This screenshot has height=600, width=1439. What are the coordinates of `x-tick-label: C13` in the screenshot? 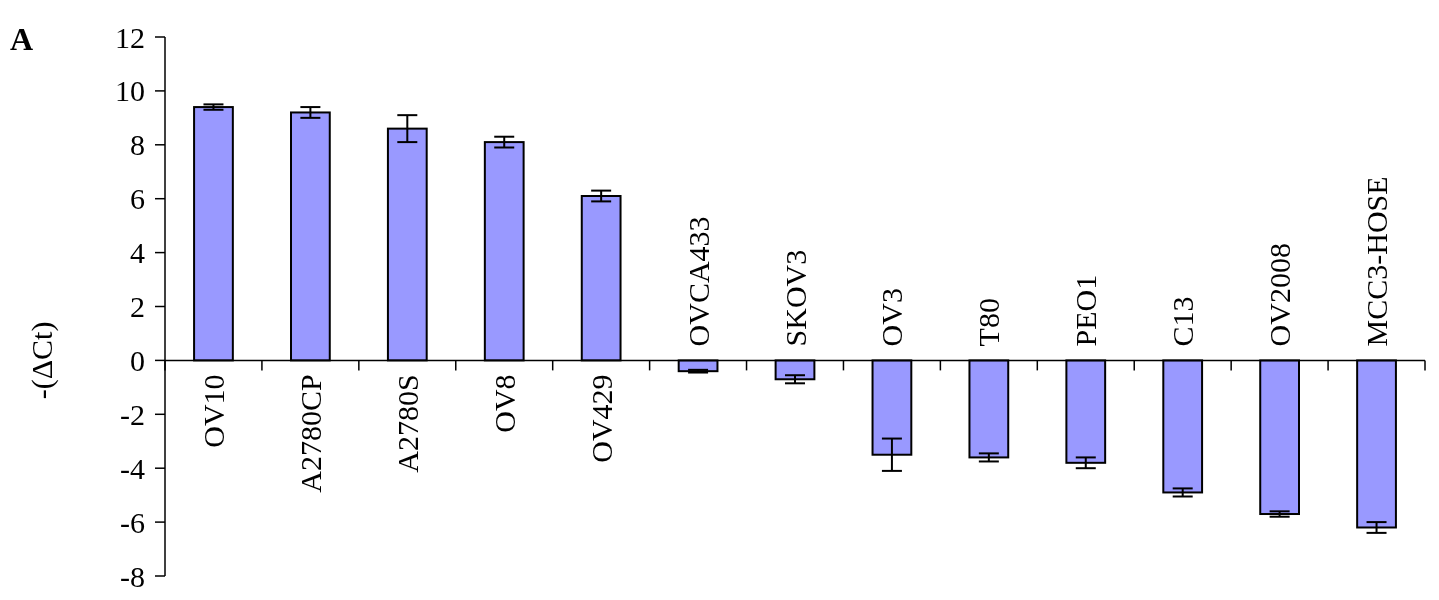 It's located at (1183, 321).